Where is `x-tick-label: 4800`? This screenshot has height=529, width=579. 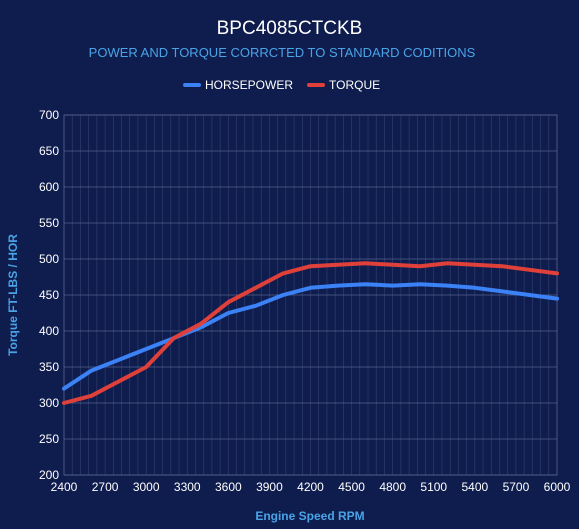
x-tick-label: 4800 is located at coordinates (392, 487).